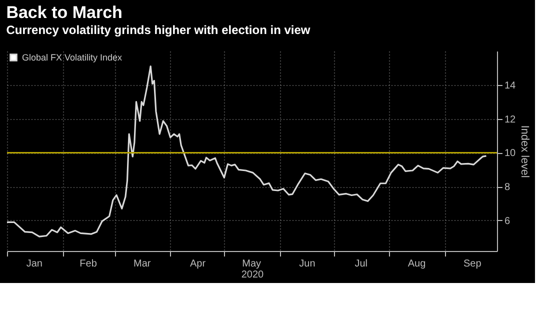 The width and height of the screenshot is (550, 315). Describe the element at coordinates (510, 86) in the screenshot. I see `y-tick-label: 14` at that location.